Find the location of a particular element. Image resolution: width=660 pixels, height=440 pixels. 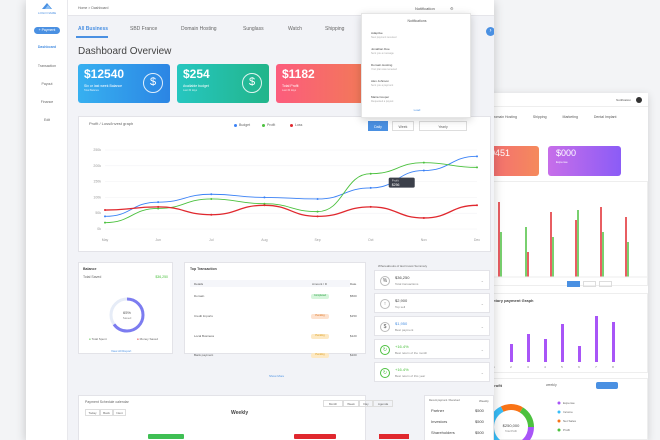

secondary-tab: Shipping is located at coordinates (539, 117).